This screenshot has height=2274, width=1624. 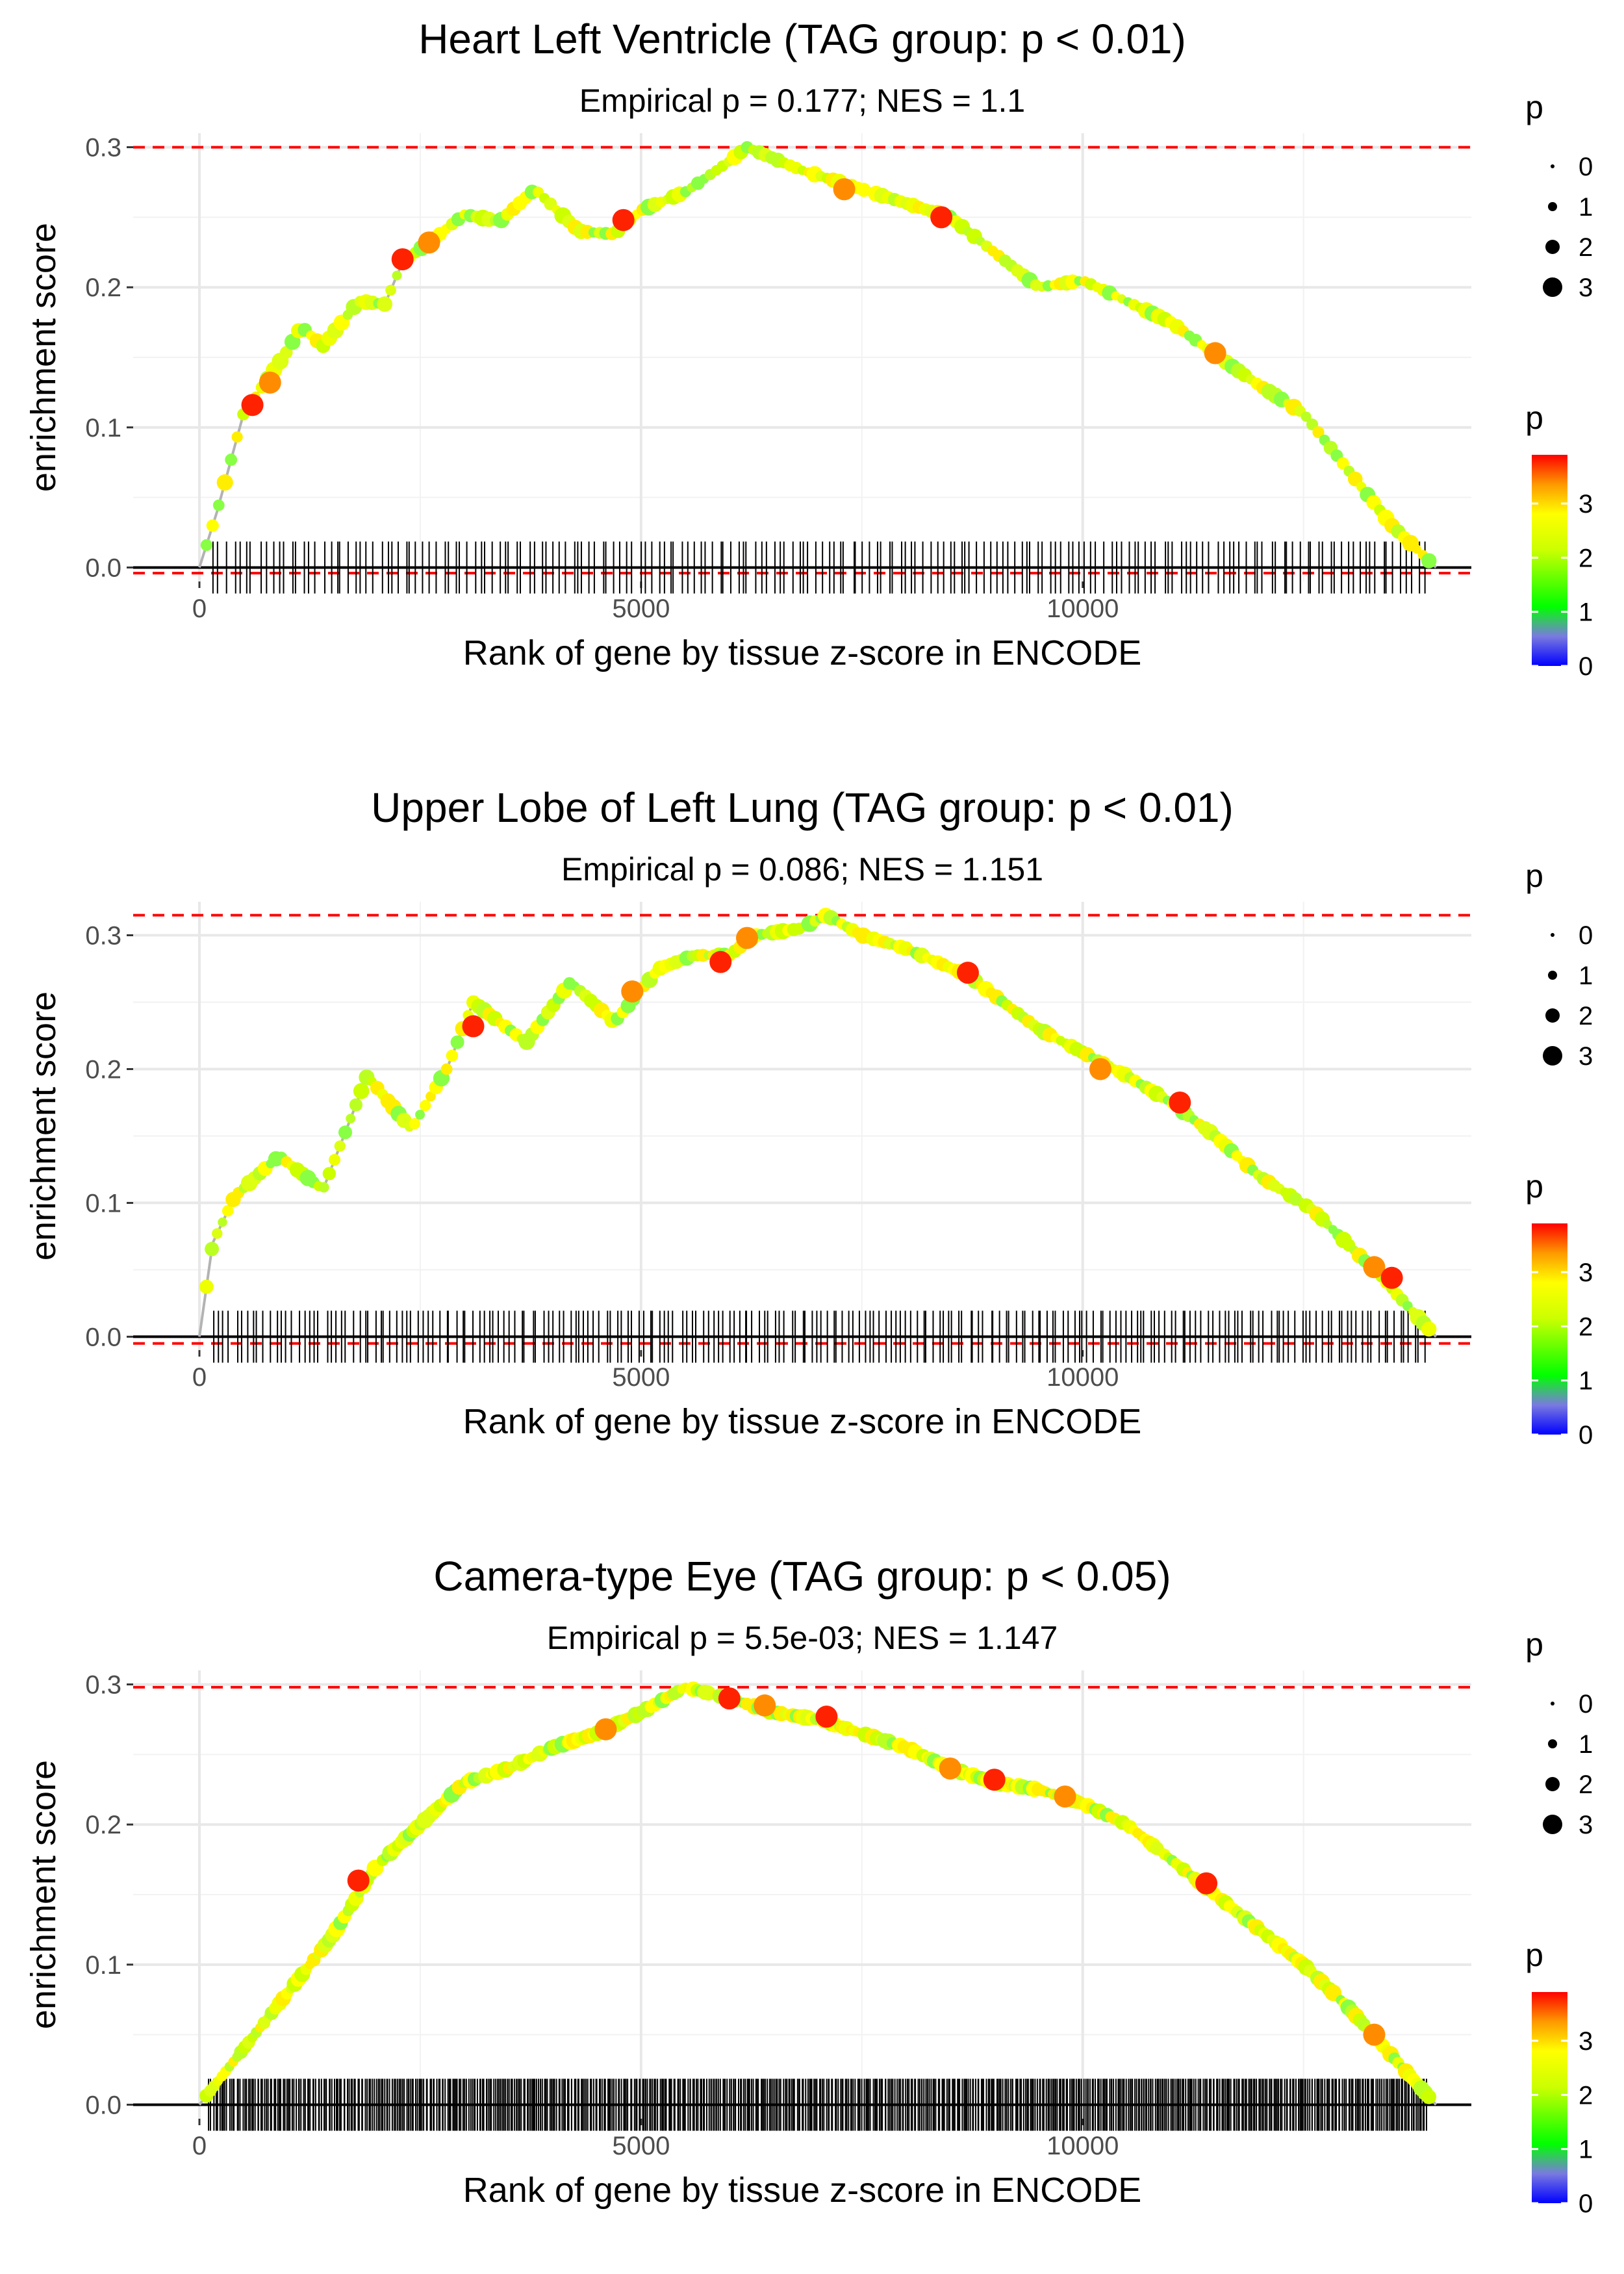 I want to click on chart-title: Camera-type Eye (TAG group: p < 0.05), so click(x=802, y=1576).